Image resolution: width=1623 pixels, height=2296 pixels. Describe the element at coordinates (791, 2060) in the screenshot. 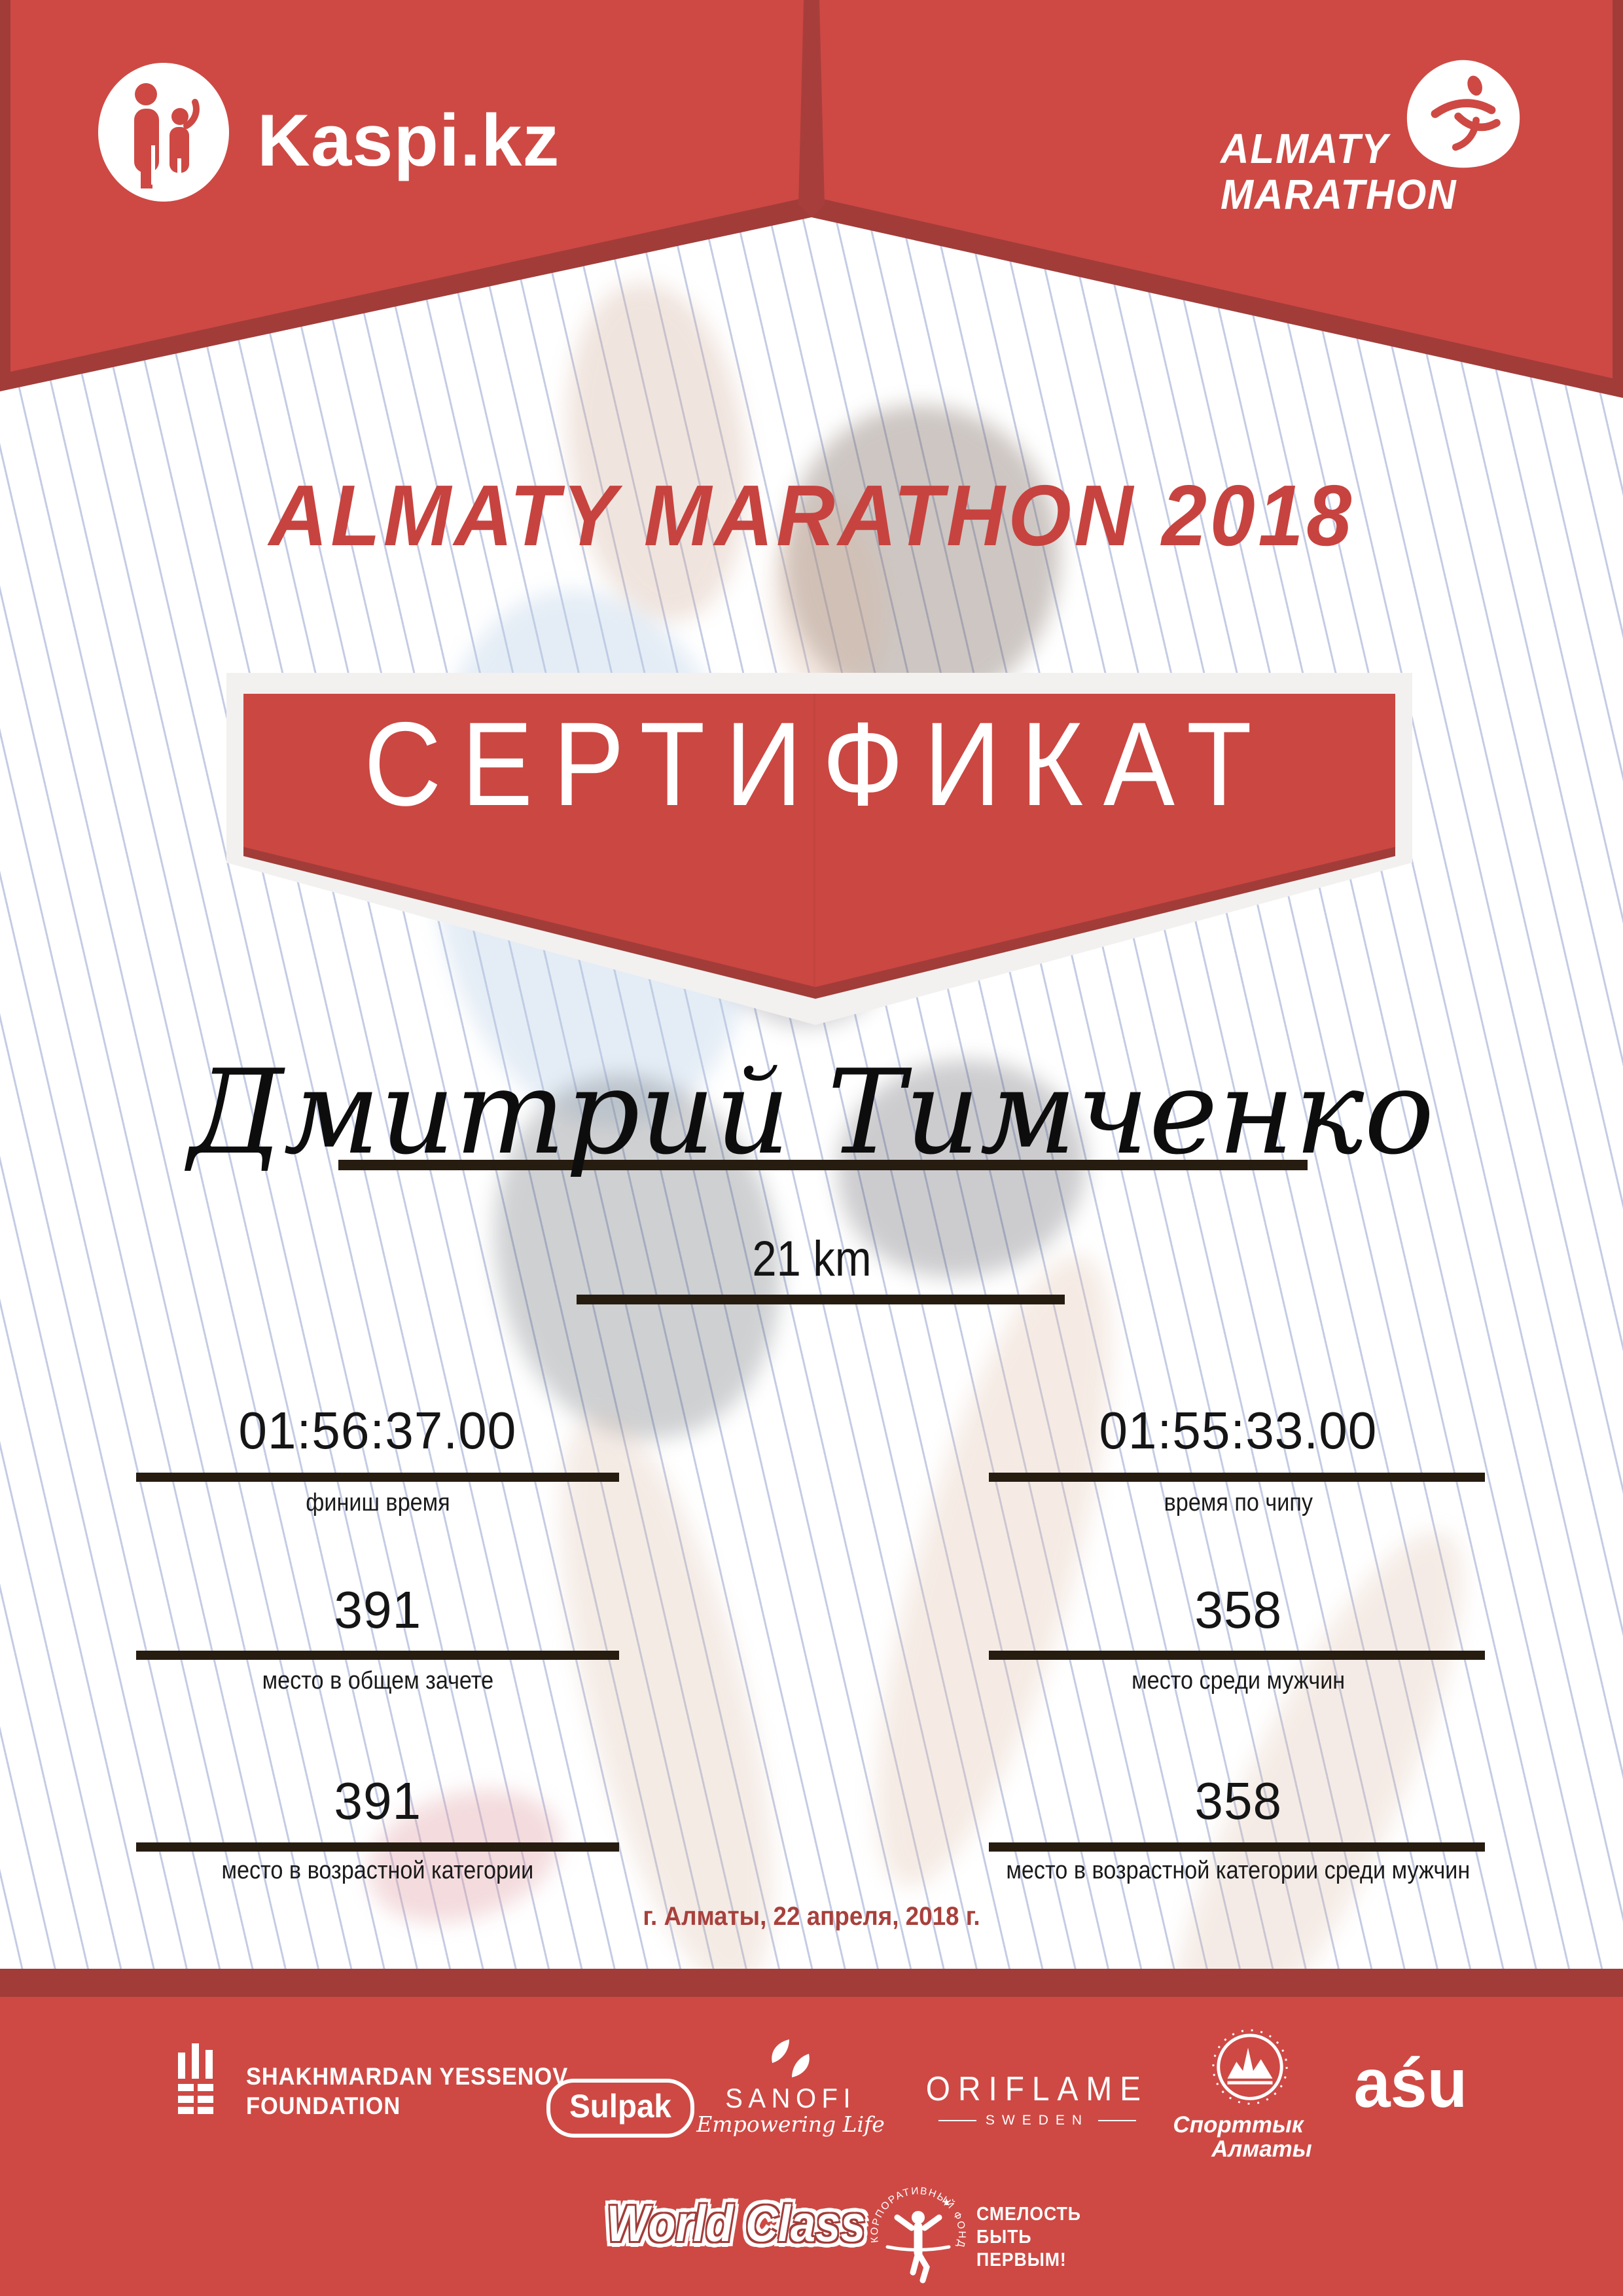

I see `sanofi-bird-icon` at that location.